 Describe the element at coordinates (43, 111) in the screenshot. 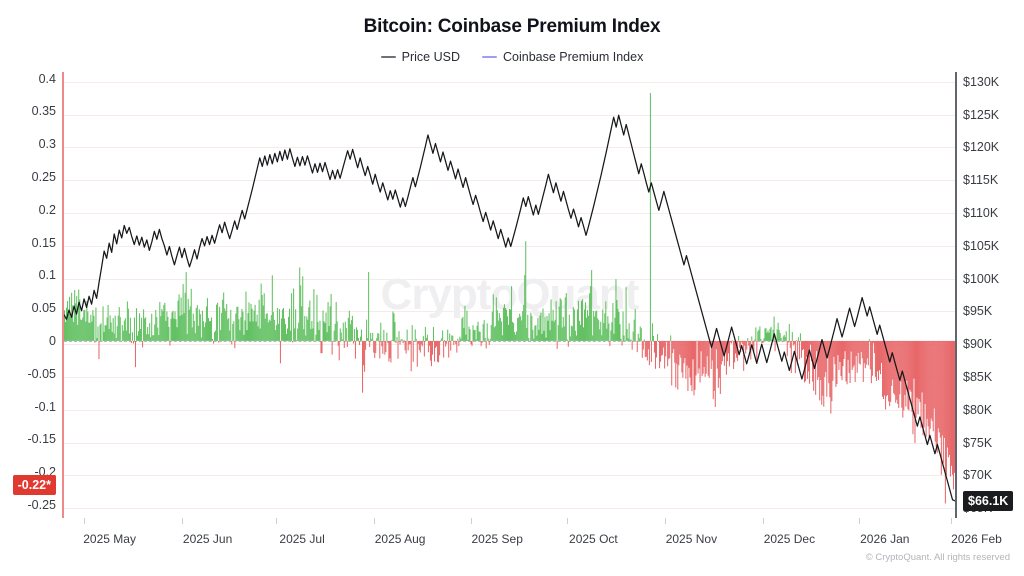

I see `y-axis-left-tick: 0.35` at that location.